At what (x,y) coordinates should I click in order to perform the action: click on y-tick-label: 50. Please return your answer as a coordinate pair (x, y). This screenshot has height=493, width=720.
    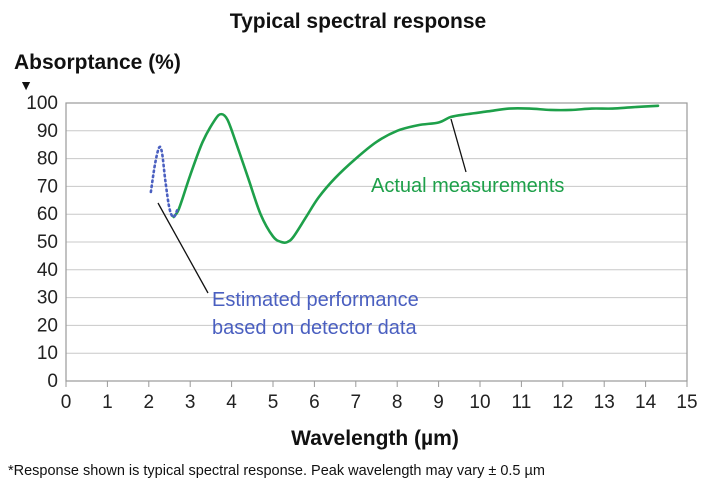
    Looking at the image, I should click on (47, 242).